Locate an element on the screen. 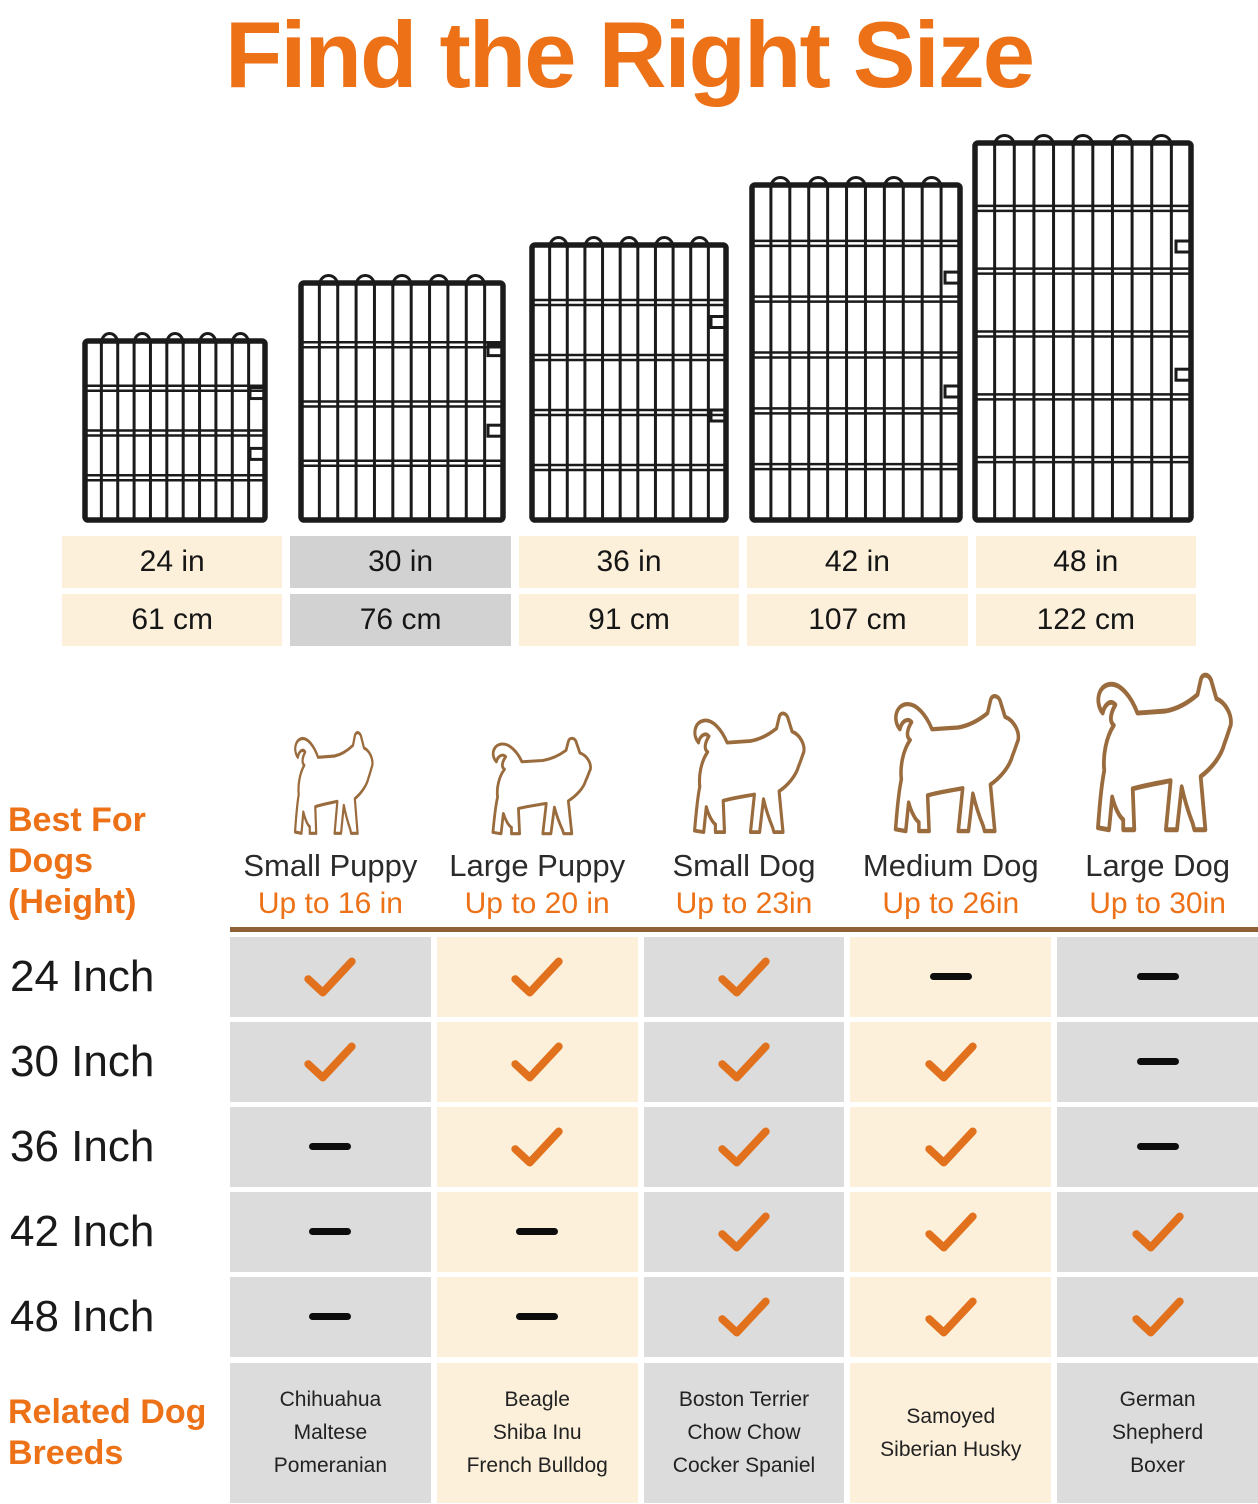 Image resolution: width=1258 pixels, height=1504 pixels. column-header-large-puppy: Large Puppy Up to 20 in is located at coordinates (537, 795).